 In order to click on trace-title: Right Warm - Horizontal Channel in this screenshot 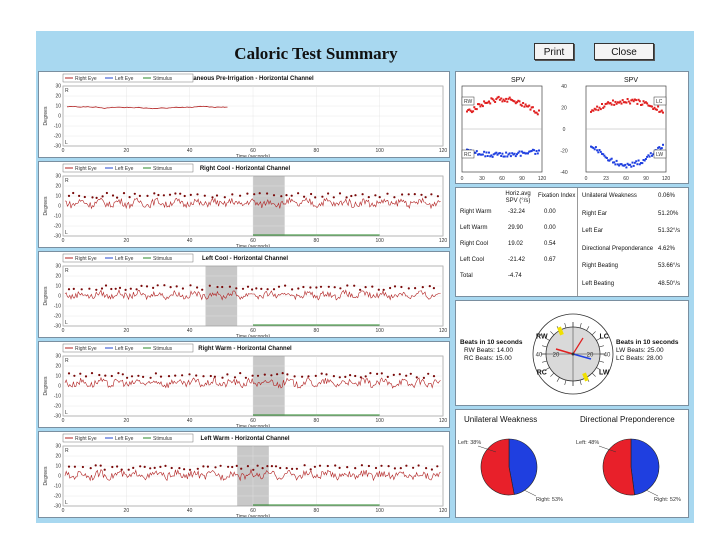, I will do `click(245, 349)`.